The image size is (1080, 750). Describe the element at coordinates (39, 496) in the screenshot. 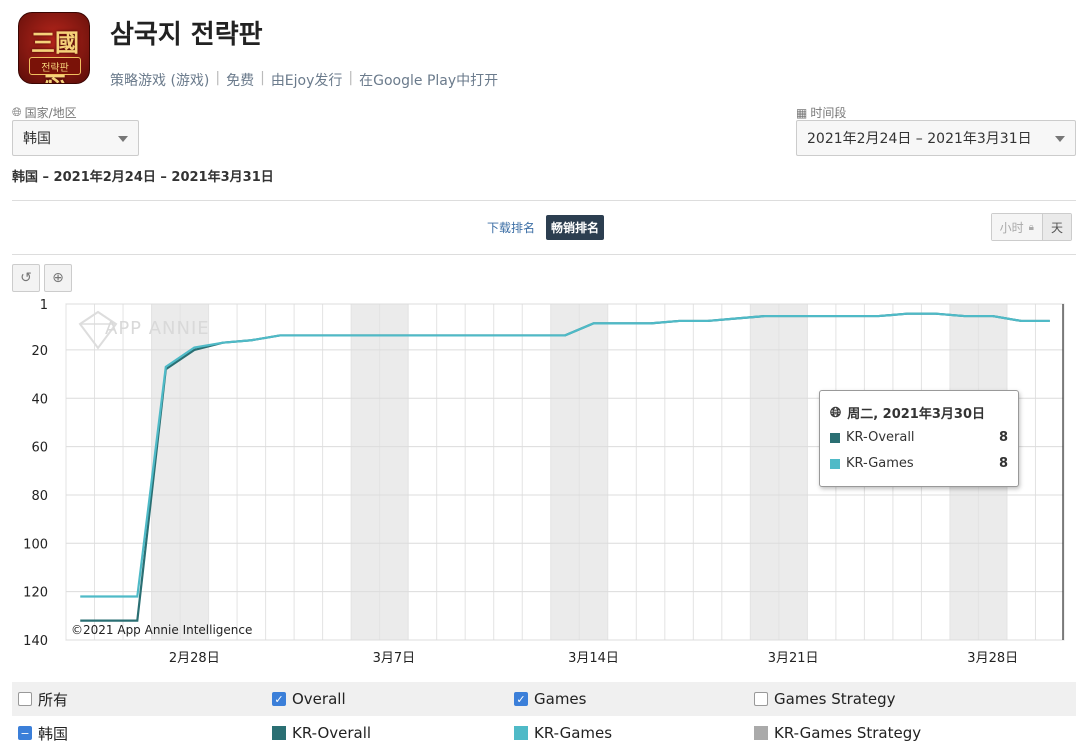

I see `y-tick-label: 80` at that location.